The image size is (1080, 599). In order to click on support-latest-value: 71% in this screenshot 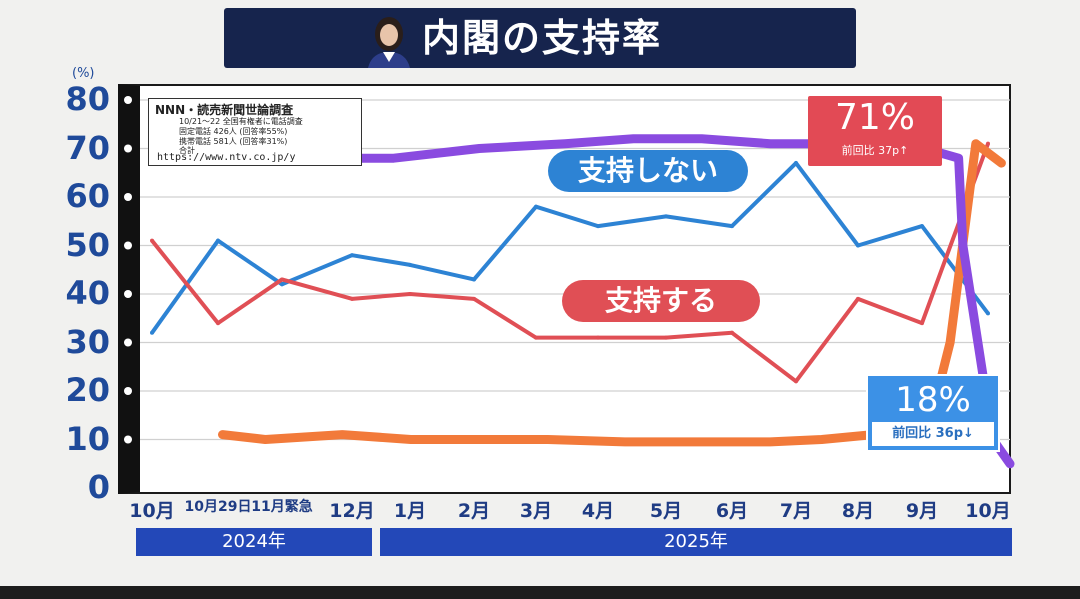, I will do `click(874, 117)`.